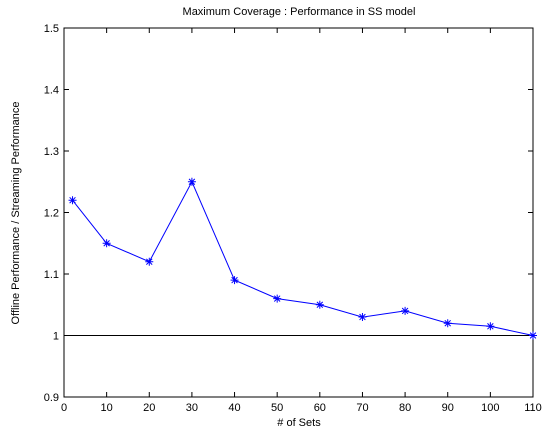  Describe the element at coordinates (51, 29) in the screenshot. I see `y-tick-label: 1.5` at that location.